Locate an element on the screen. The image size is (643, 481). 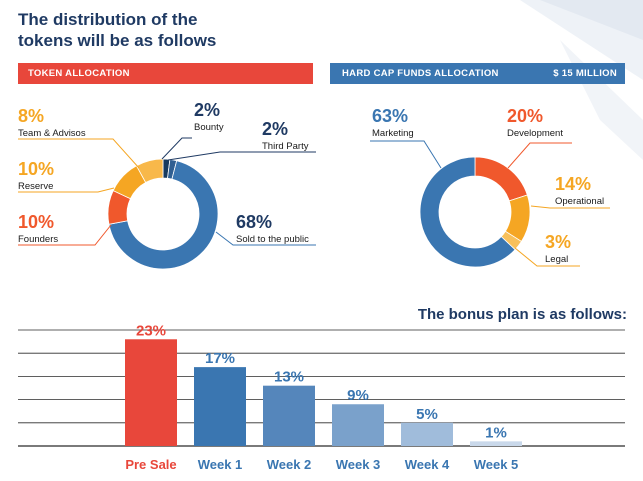
reserve-percent: 10% is located at coordinates (36, 169).